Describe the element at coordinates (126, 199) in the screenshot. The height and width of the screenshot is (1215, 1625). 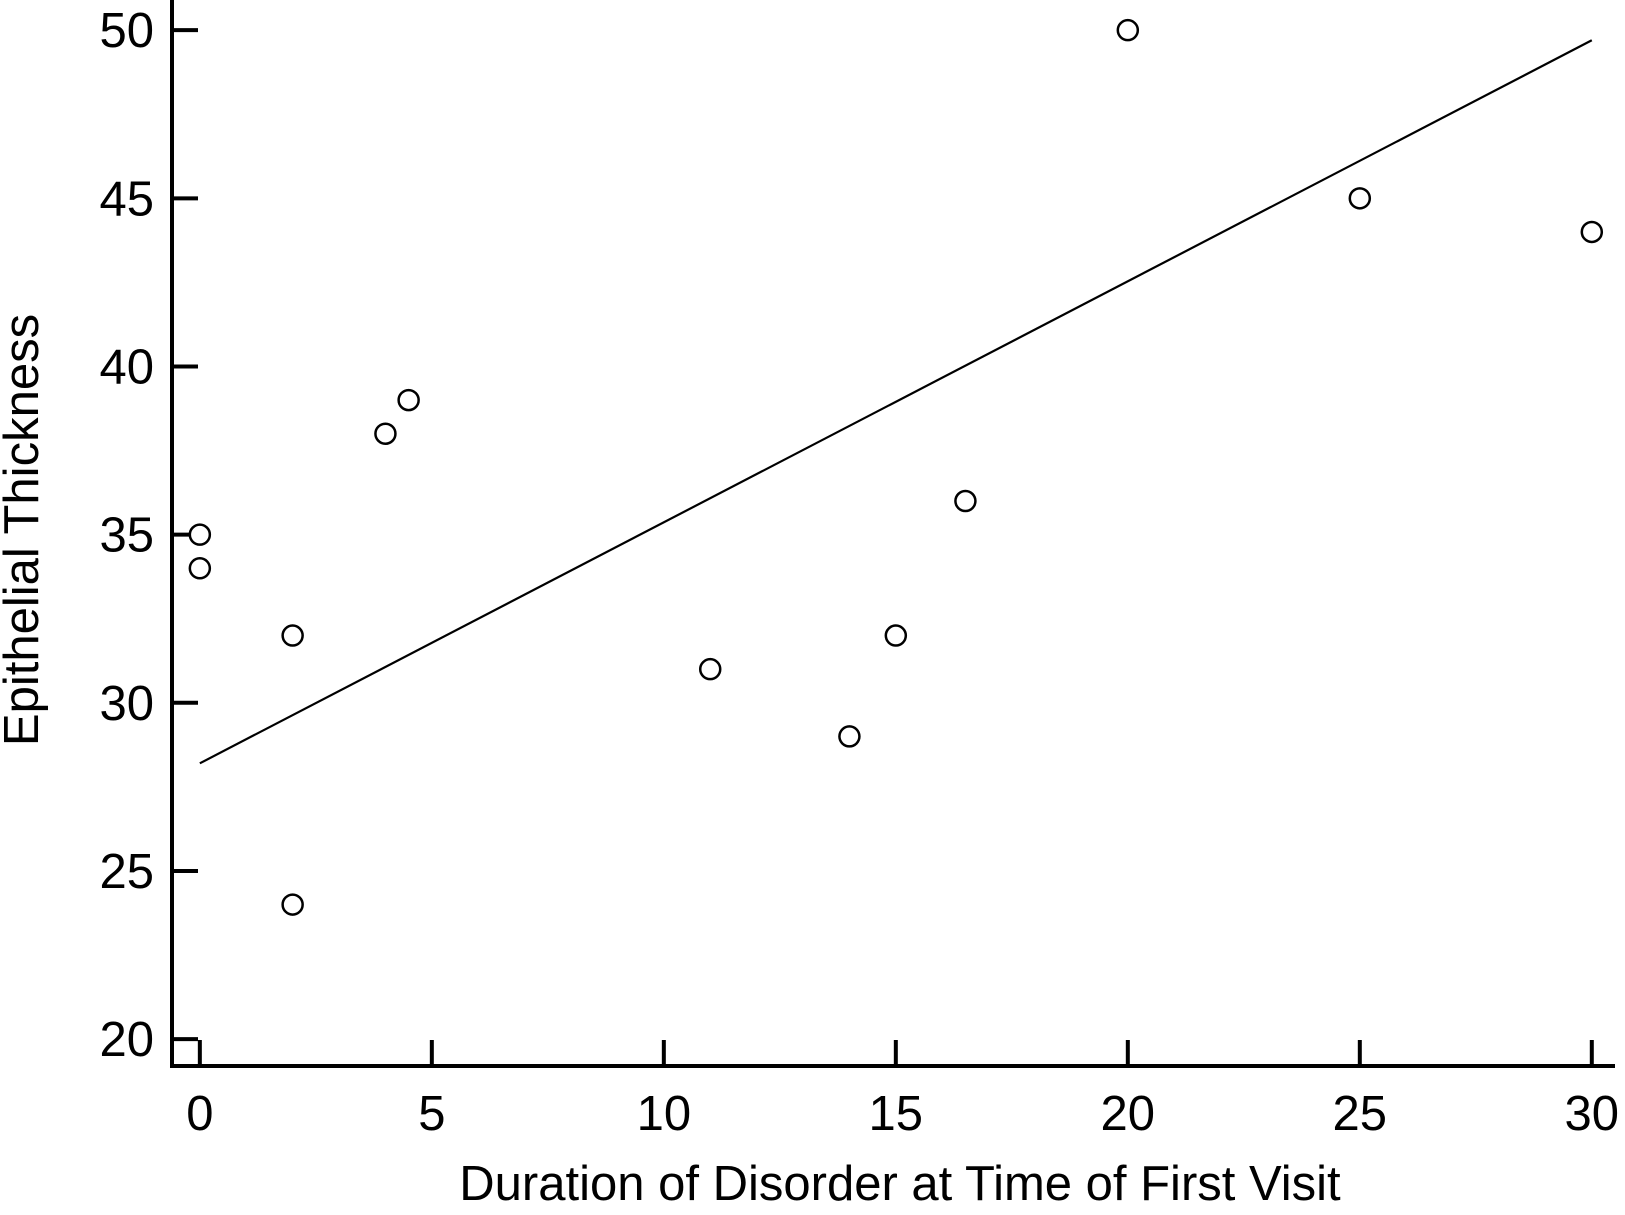
I see `y-tick-label: 45` at that location.